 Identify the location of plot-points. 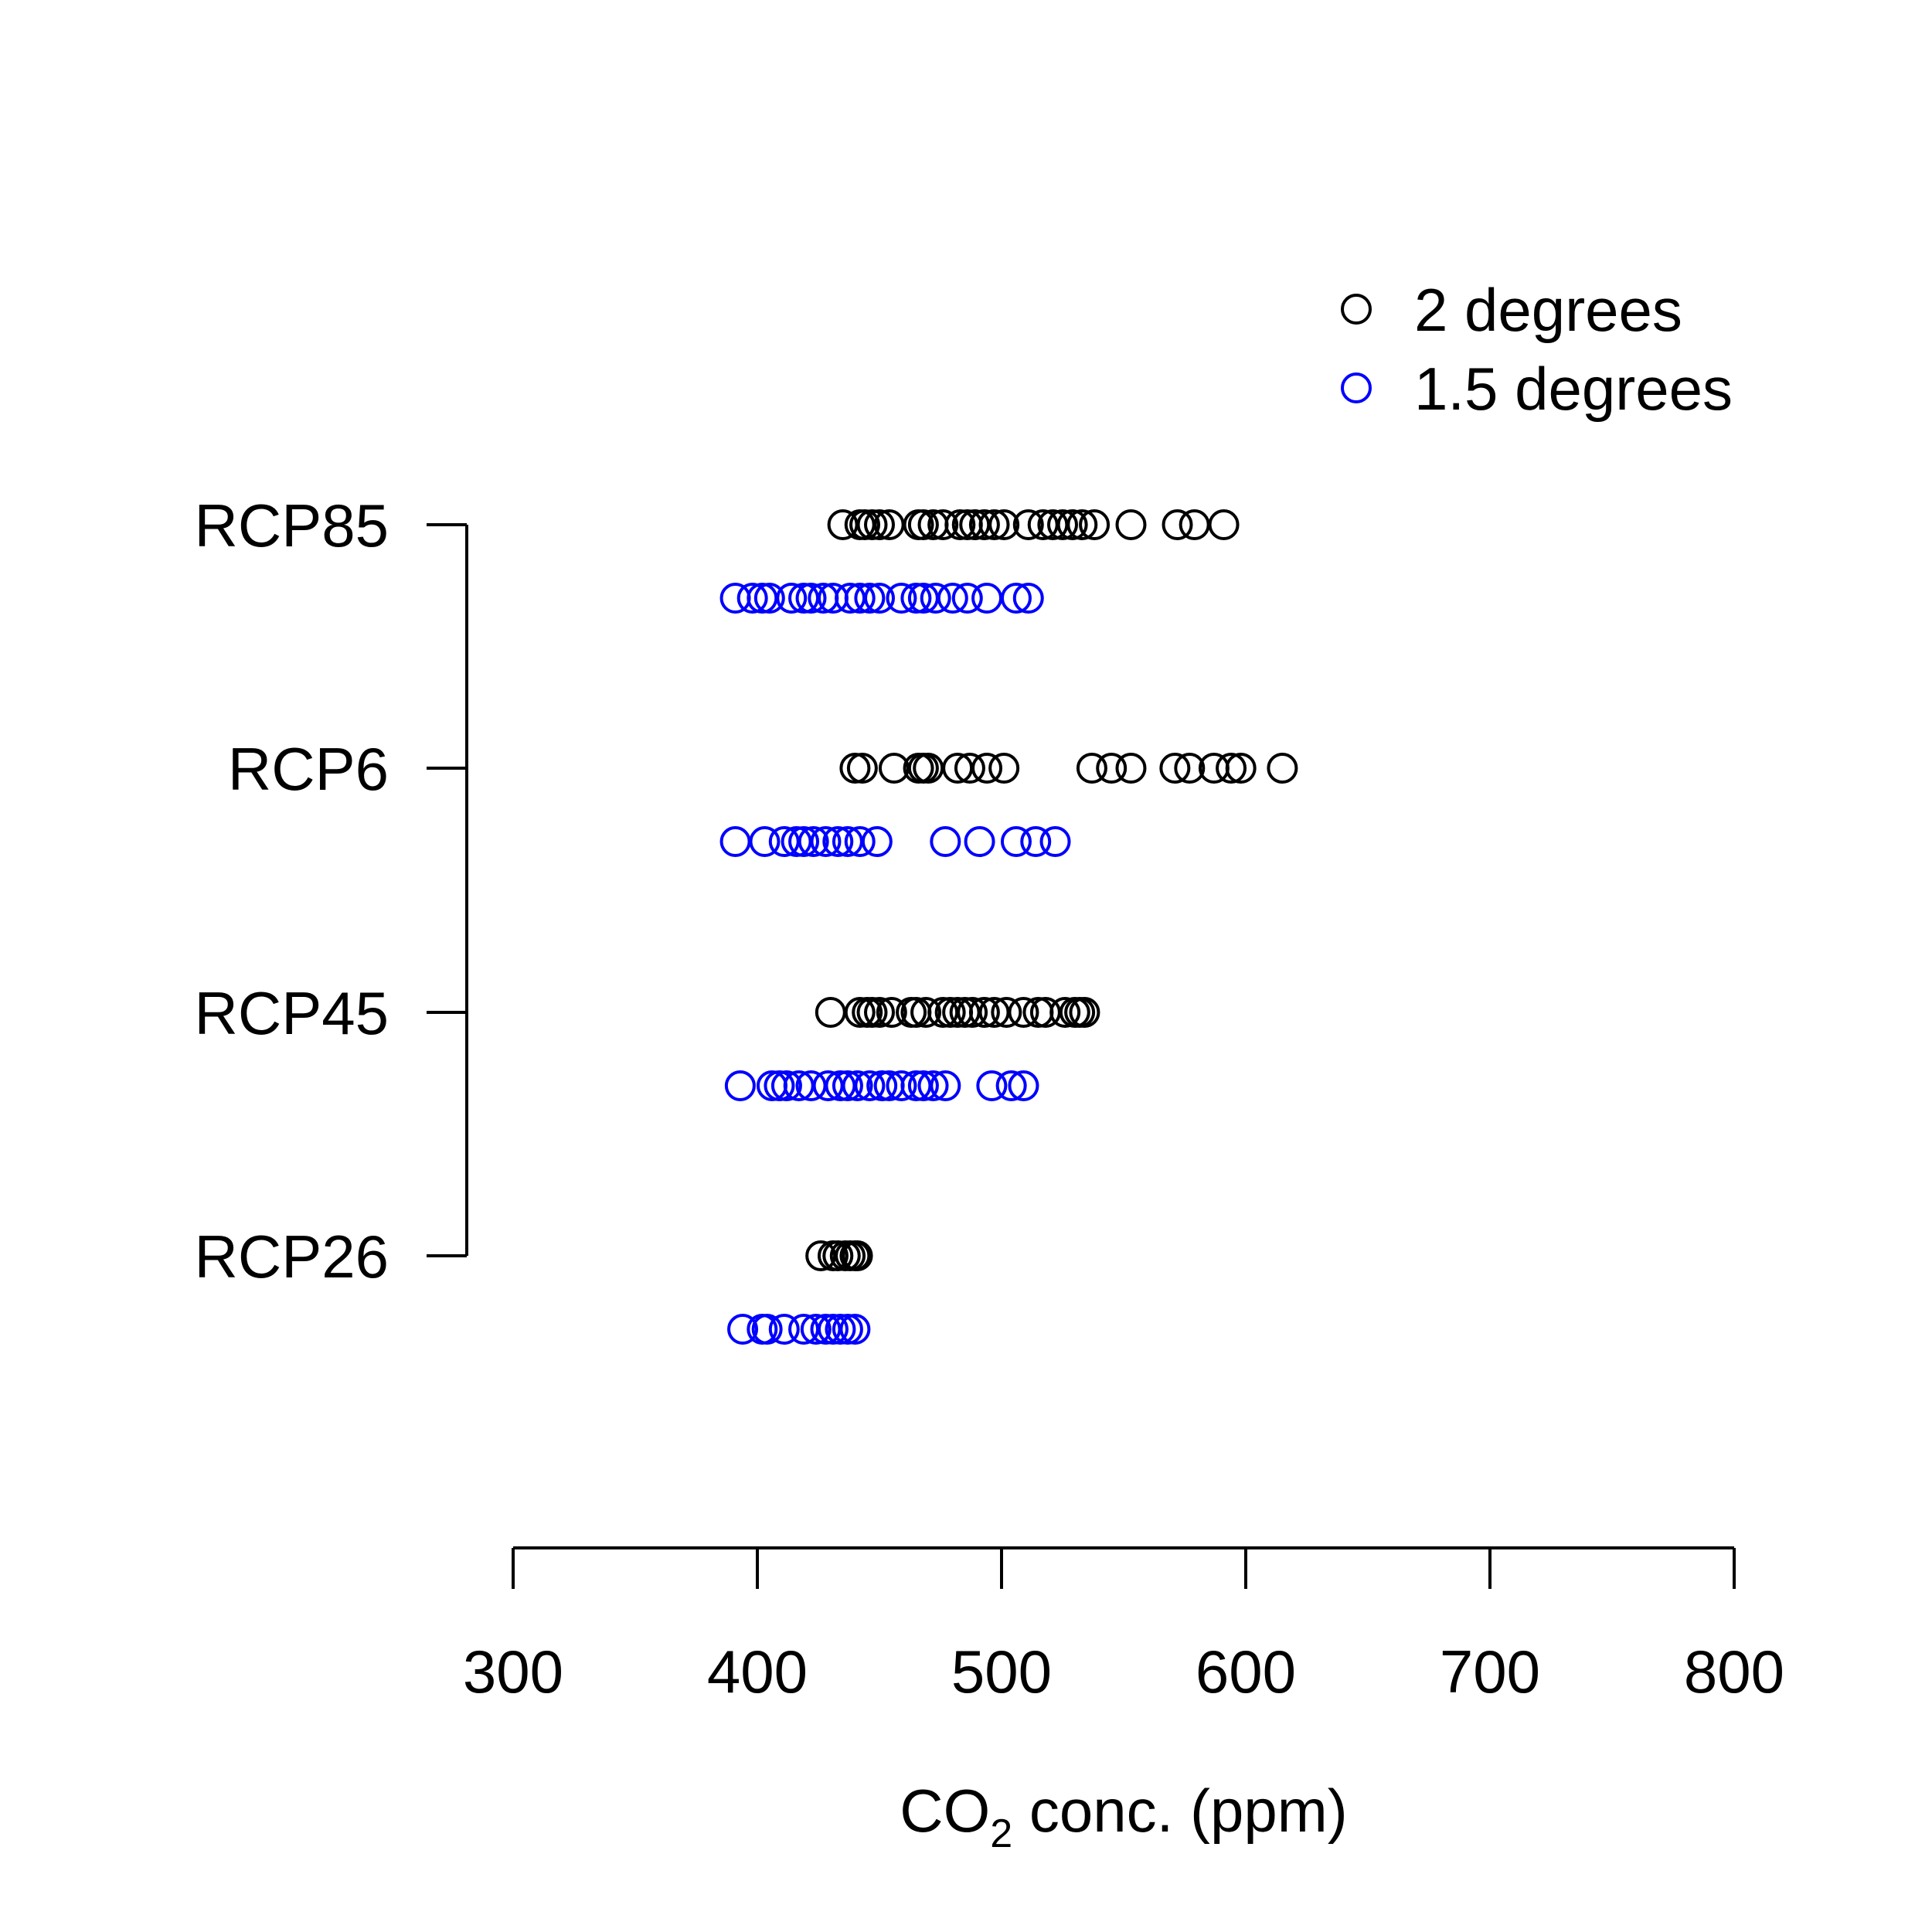
(1008, 927).